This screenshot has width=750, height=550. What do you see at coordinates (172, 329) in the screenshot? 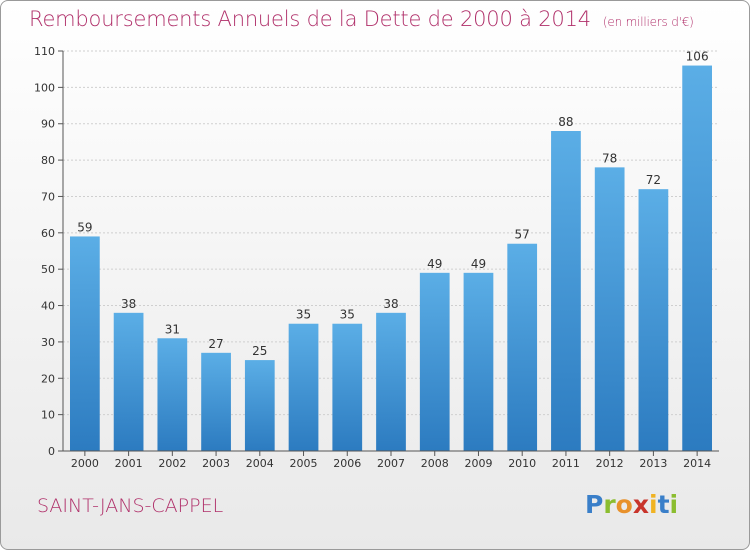
I see `data-label-2002: 31` at bounding box center [172, 329].